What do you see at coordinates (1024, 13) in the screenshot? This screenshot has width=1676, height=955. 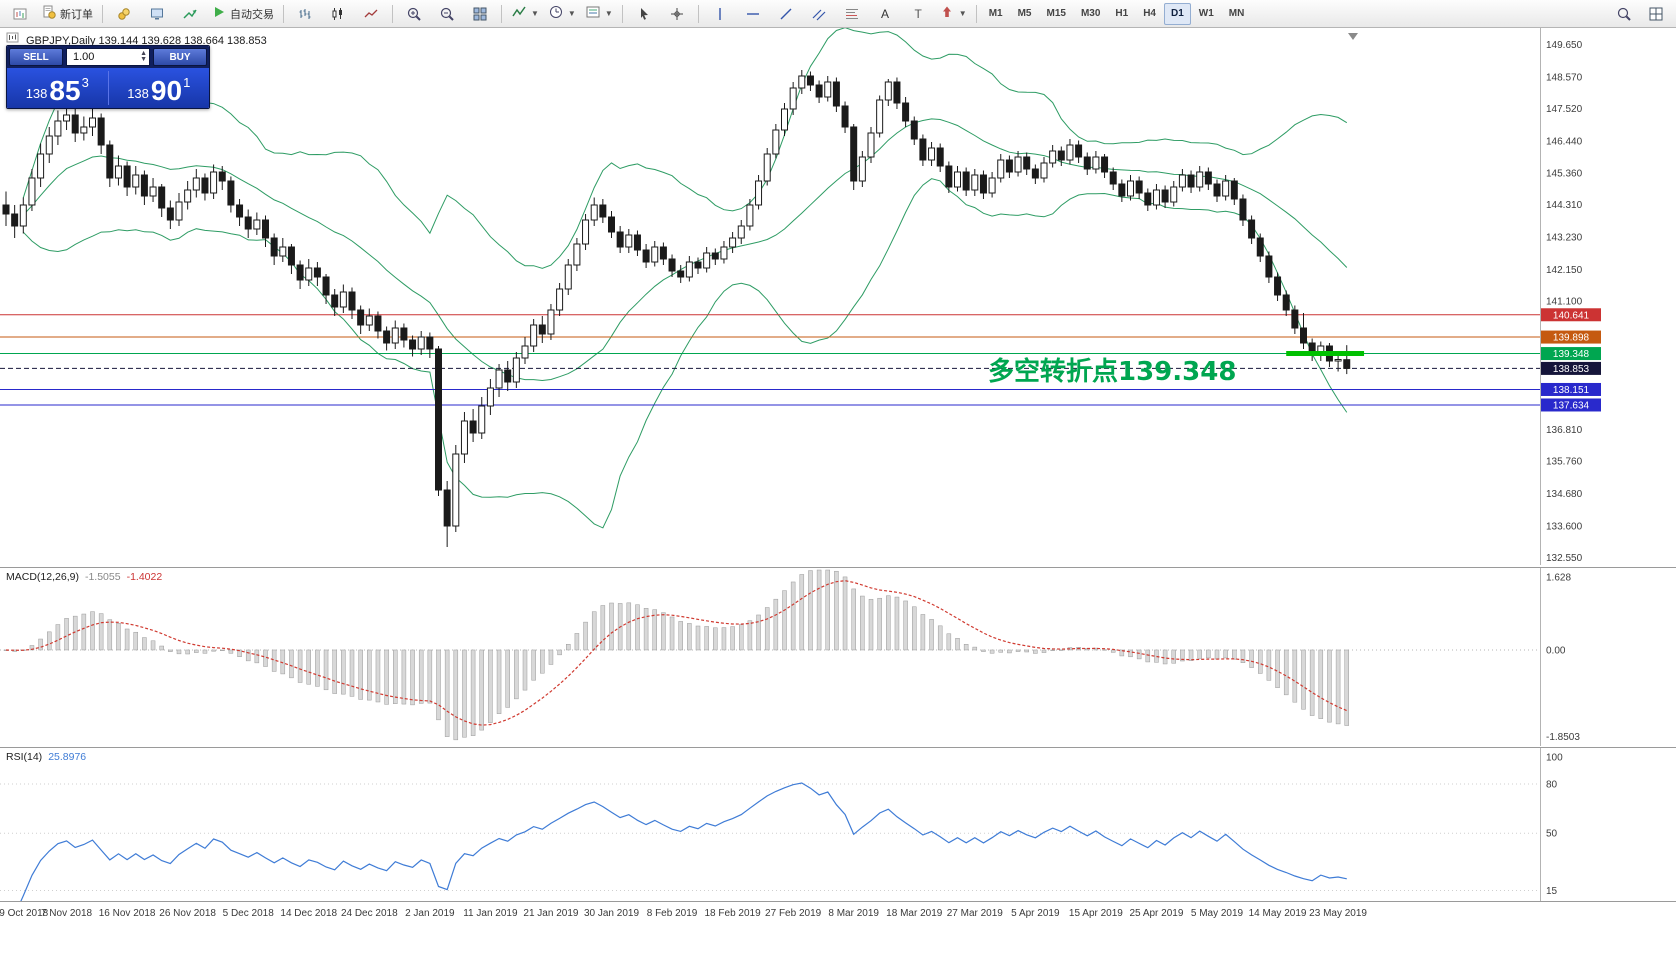 I see `timeframe-m5-button: M5` at bounding box center [1024, 13].